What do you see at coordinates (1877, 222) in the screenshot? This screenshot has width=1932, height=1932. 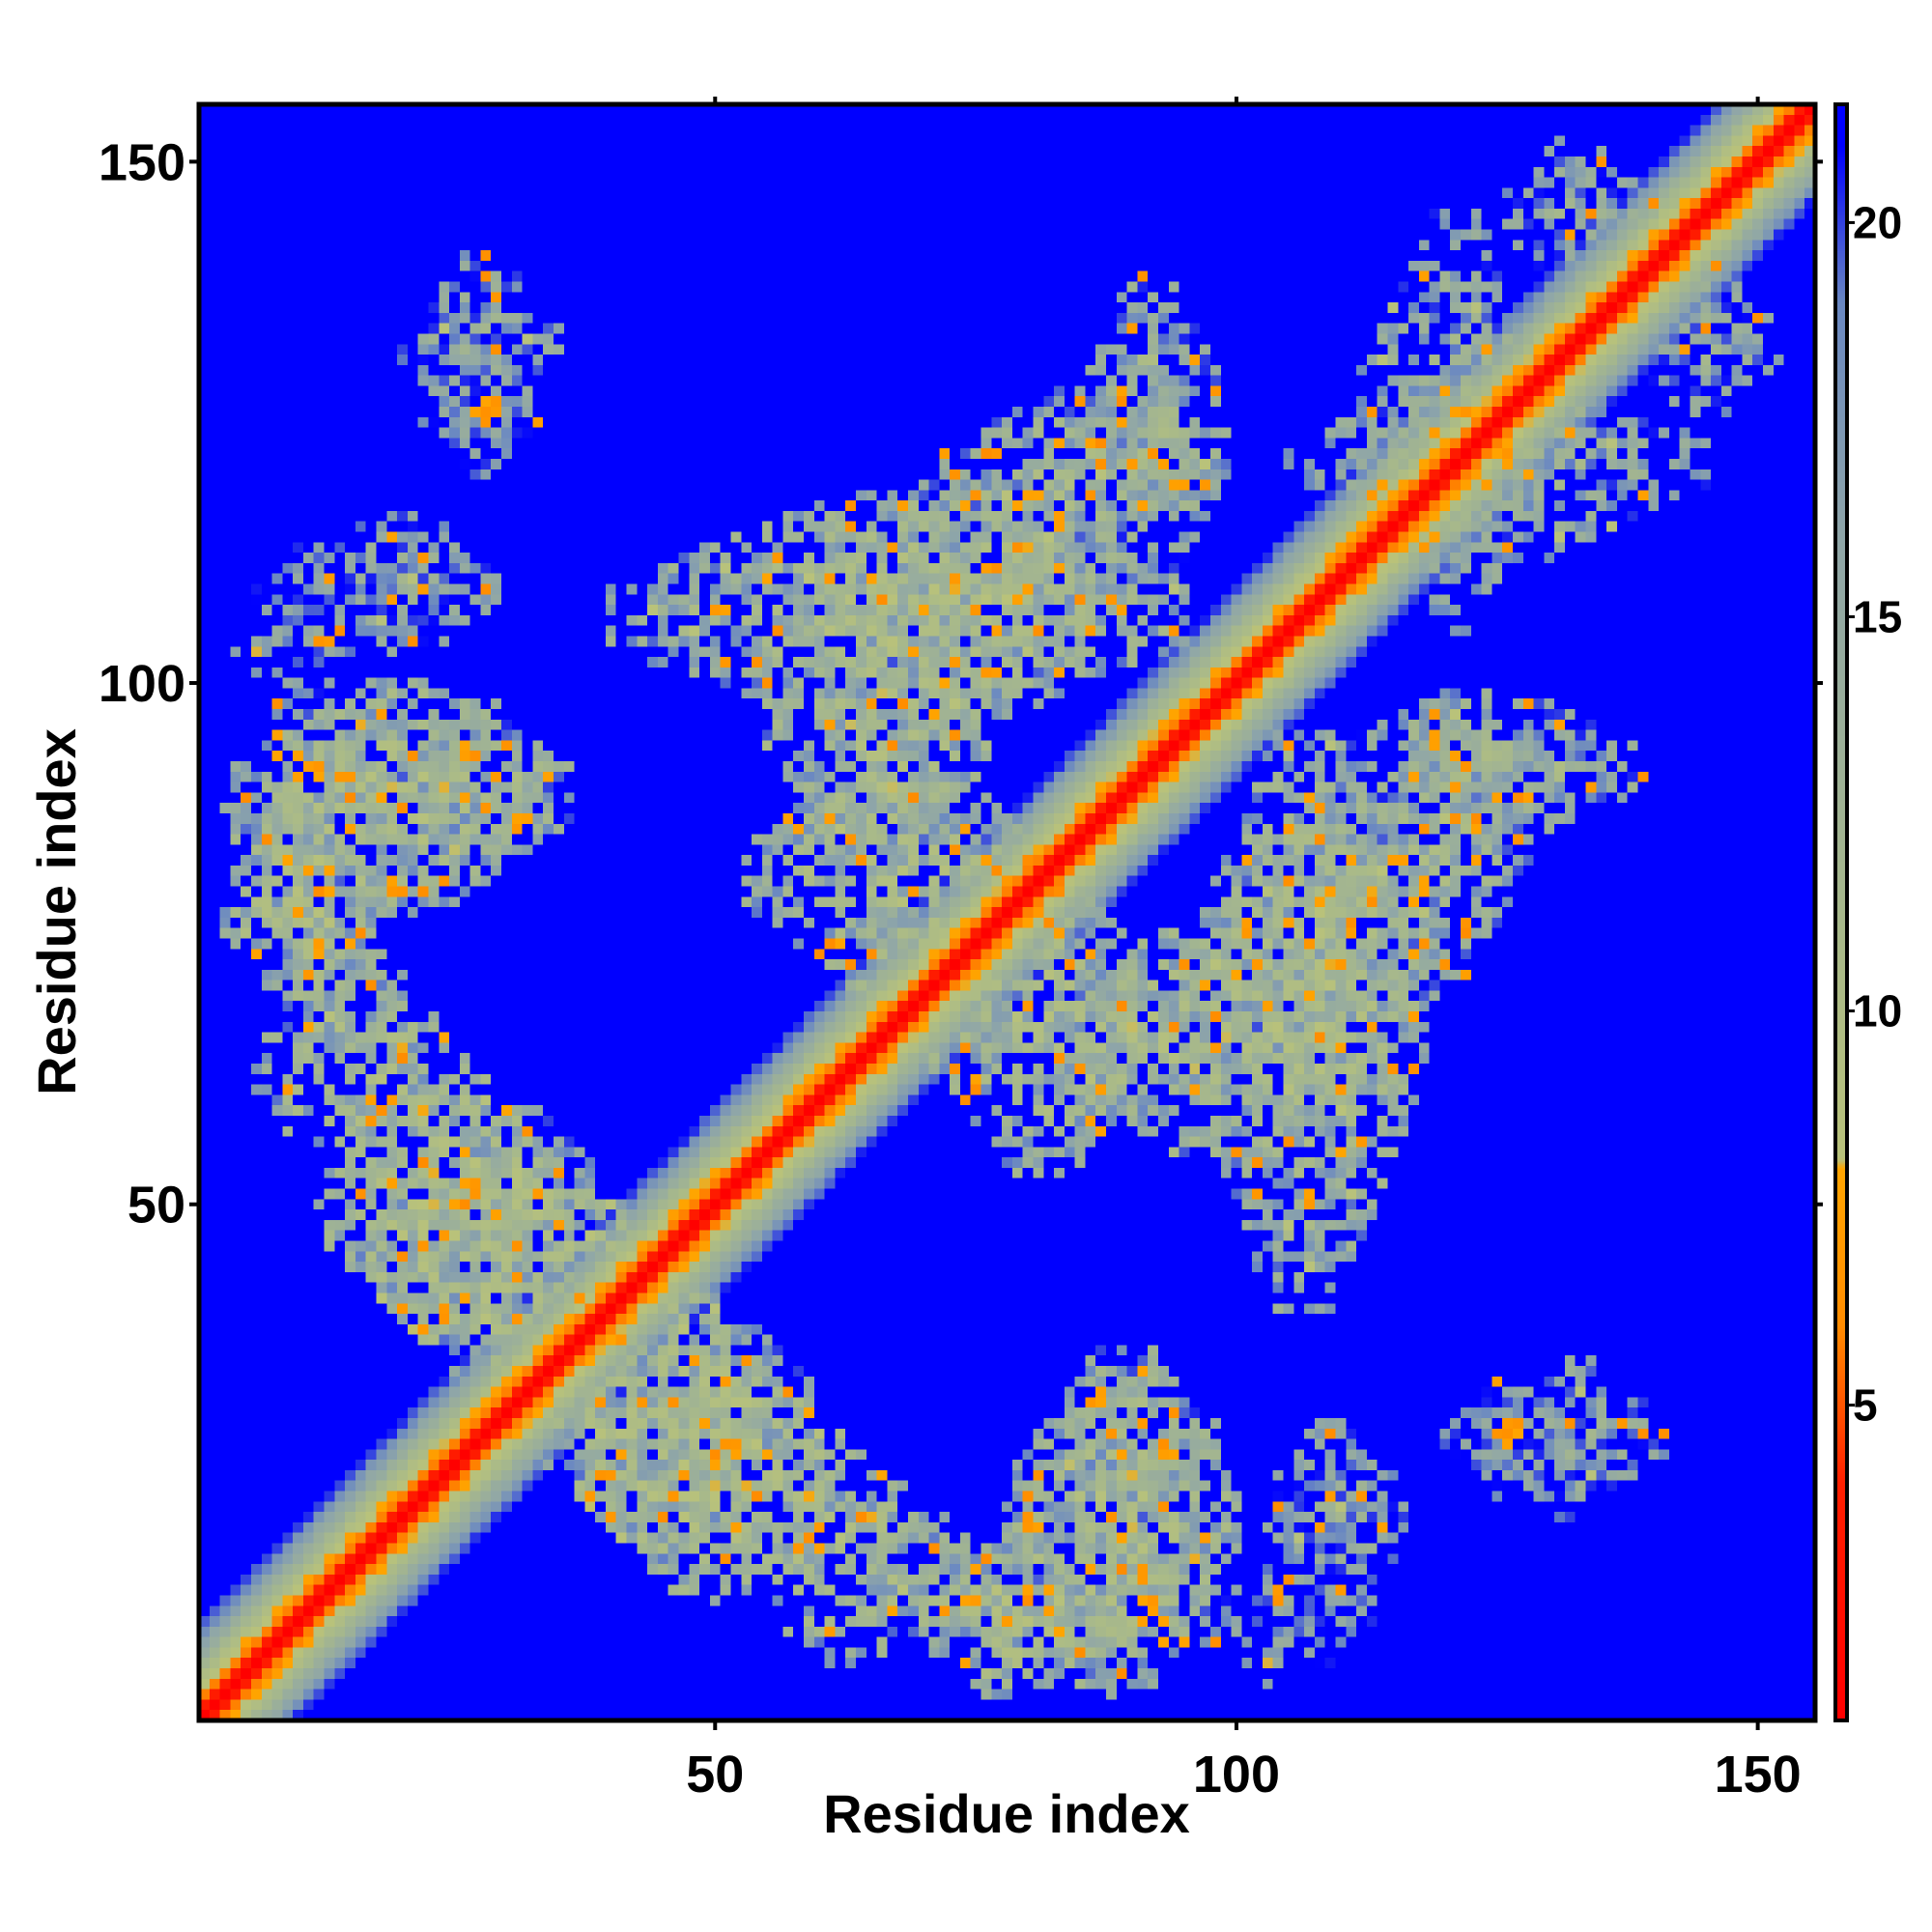 I see `colorbar-tick-label: 20` at bounding box center [1877, 222].